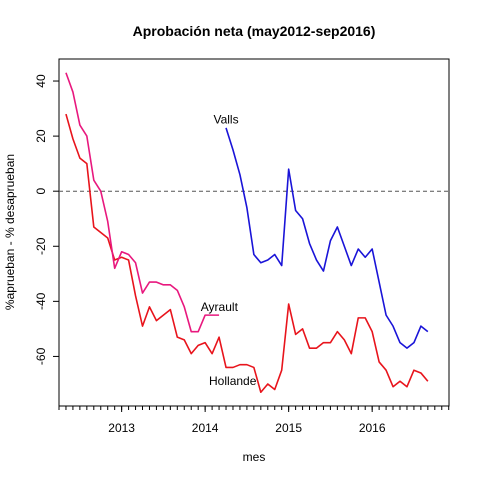 This screenshot has height=480, width=480. I want to click on annotation-ayrault: Ayrault, so click(220, 307).